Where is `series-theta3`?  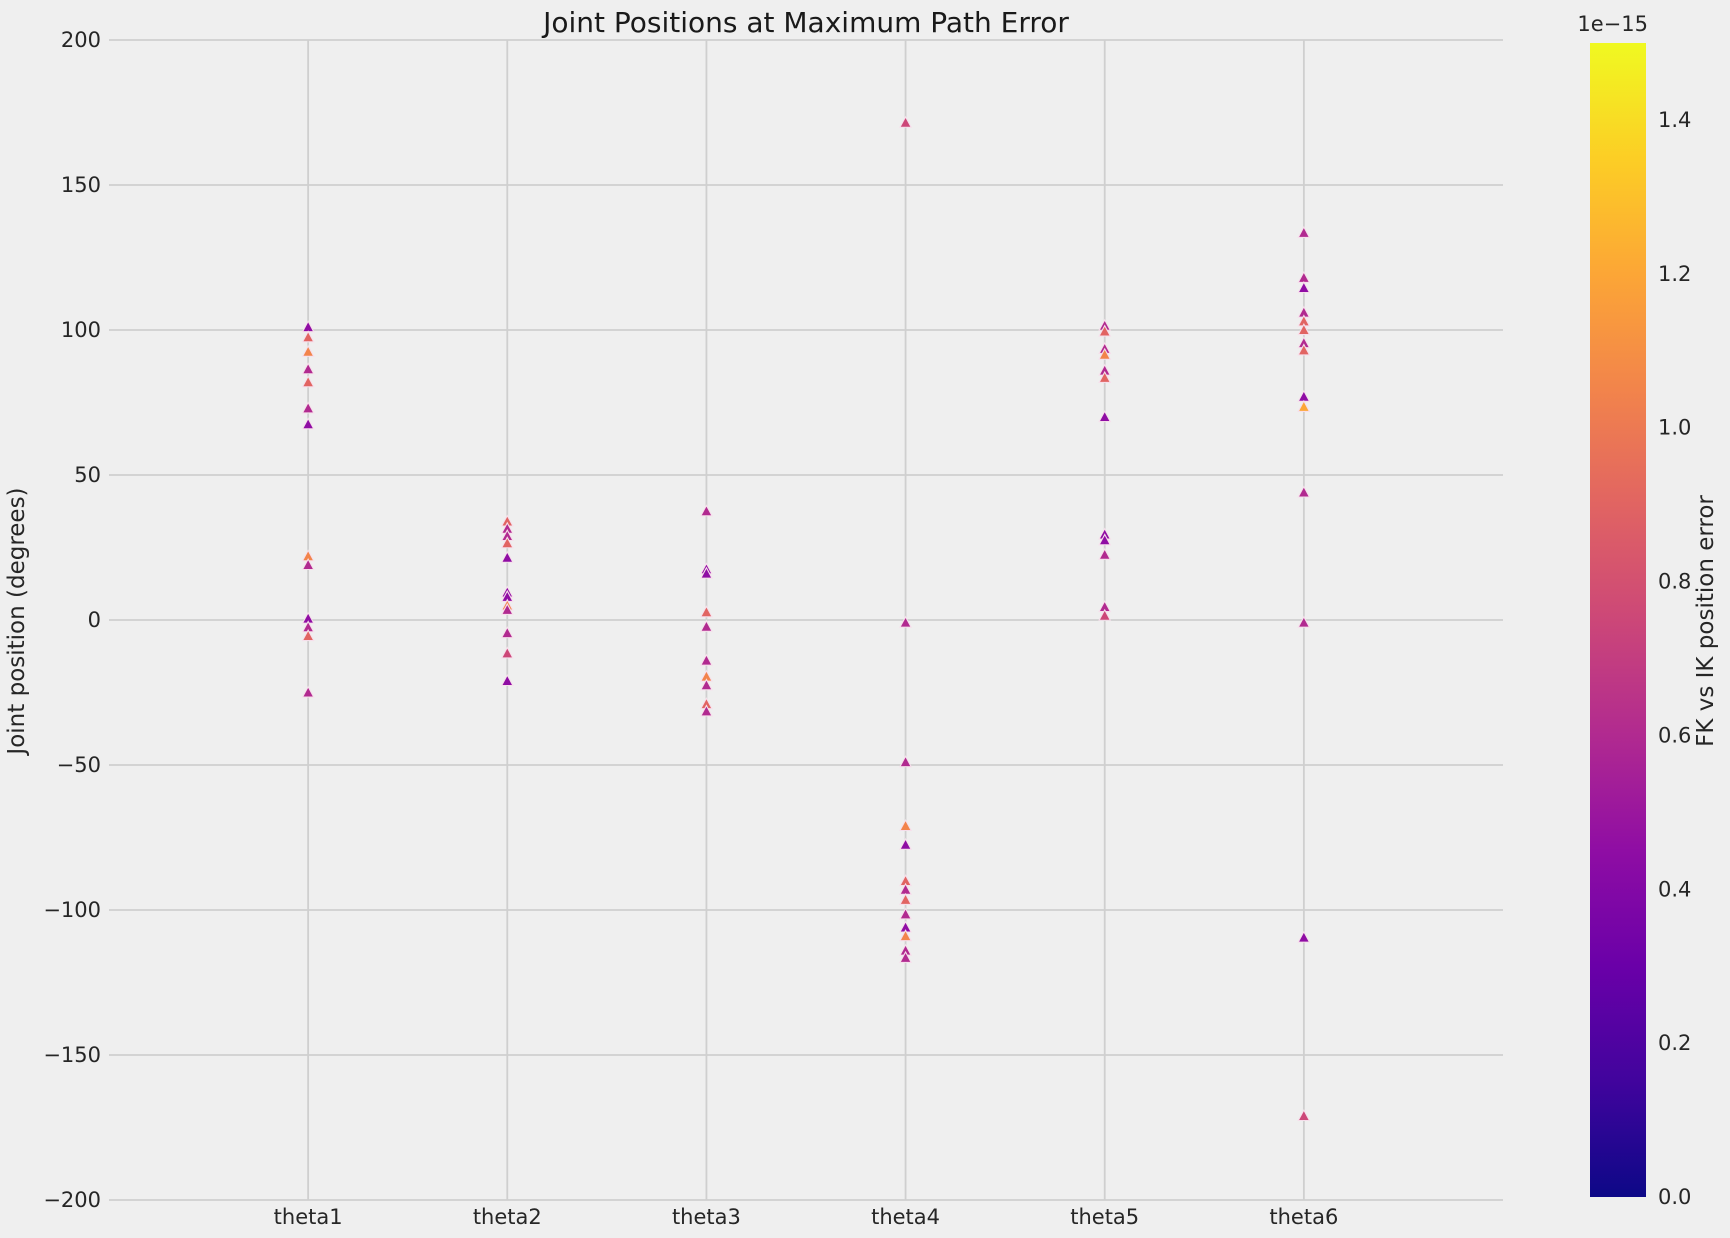 series-theta3 is located at coordinates (706, 610).